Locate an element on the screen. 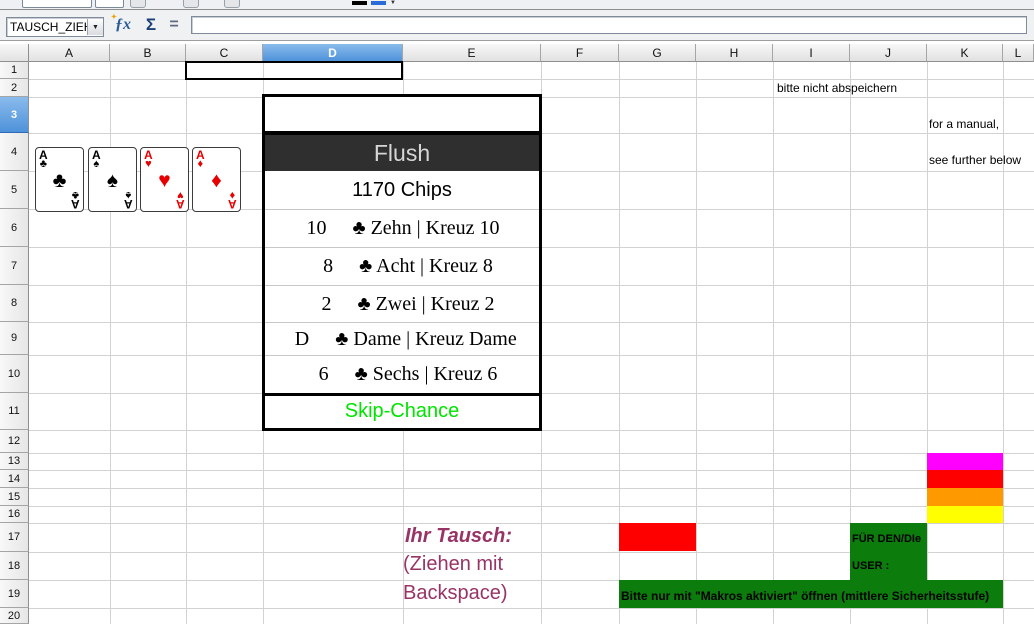 This screenshot has width=1034, height=624. card-label: ♣ Zwei | Kreuz 2 is located at coordinates (426, 303).